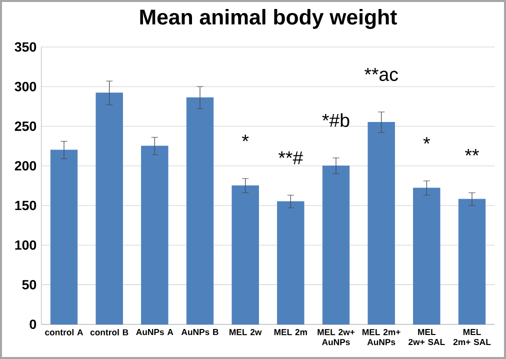 This screenshot has height=359, width=506. Describe the element at coordinates (336, 337) in the screenshot. I see `x-tick-label: MEL 2w+ AuNPs` at that location.